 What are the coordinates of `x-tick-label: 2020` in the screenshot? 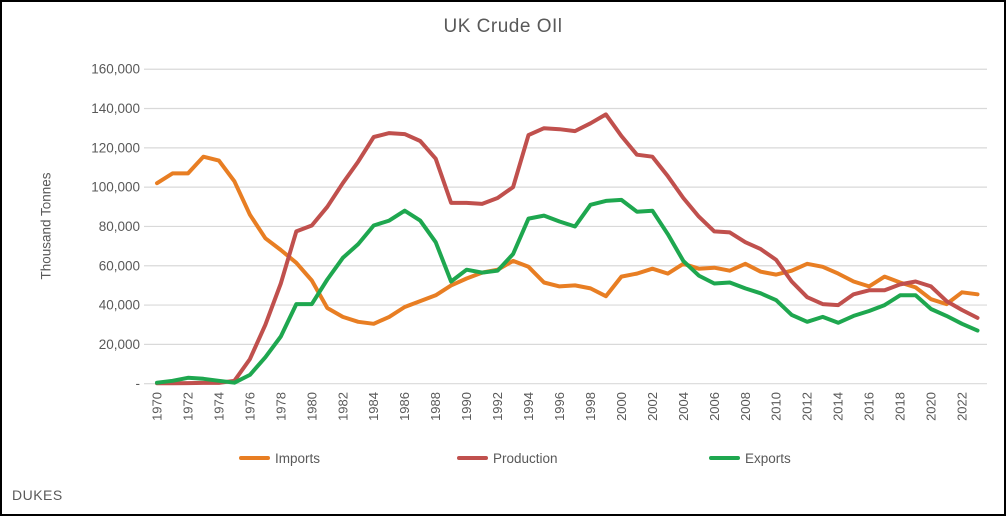 It's located at (931, 406).